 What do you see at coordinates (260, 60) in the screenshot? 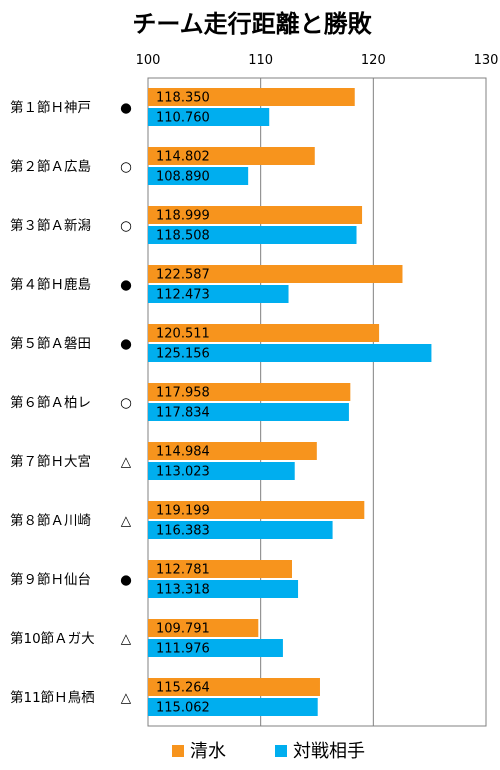
I see `x-tick-label: 110` at bounding box center [260, 60].